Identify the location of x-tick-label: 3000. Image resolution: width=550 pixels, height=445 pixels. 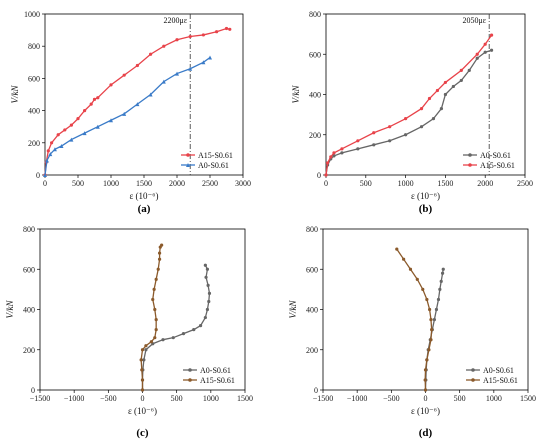
(243, 183).